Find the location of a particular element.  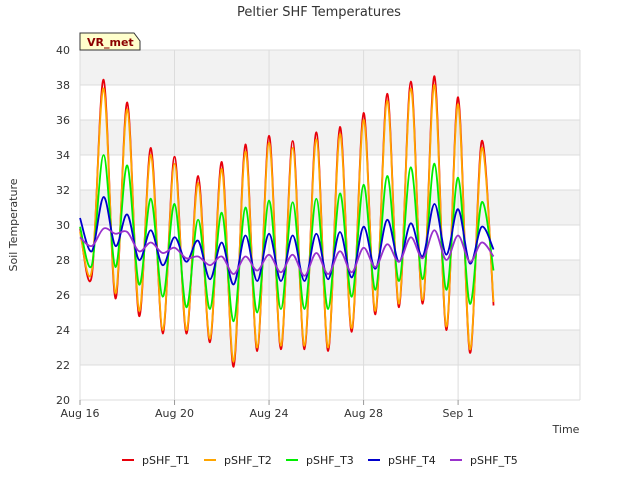

chart-title: Peltier SHF Temperatures is located at coordinates (319, 12).